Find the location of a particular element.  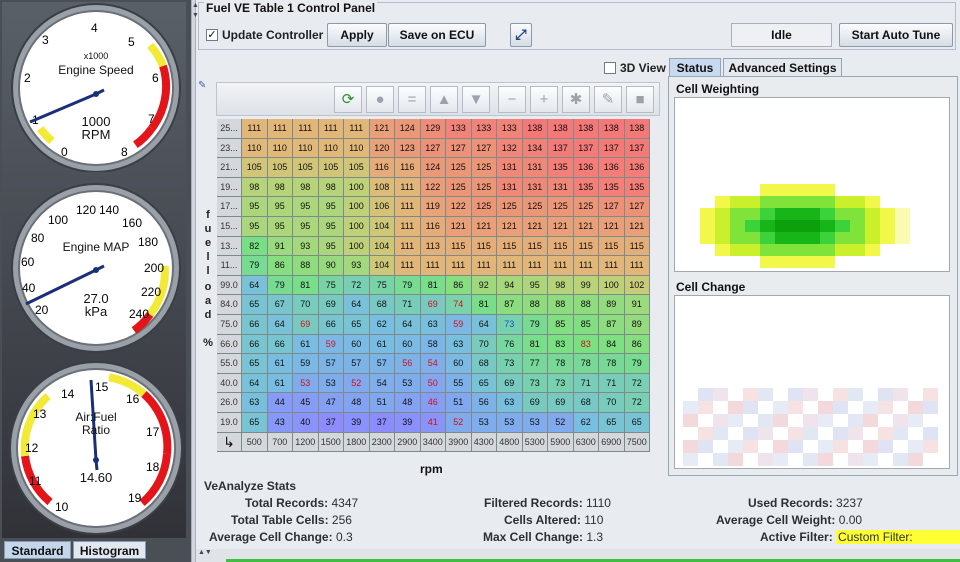

ve-cell: 108 is located at coordinates (382, 187).